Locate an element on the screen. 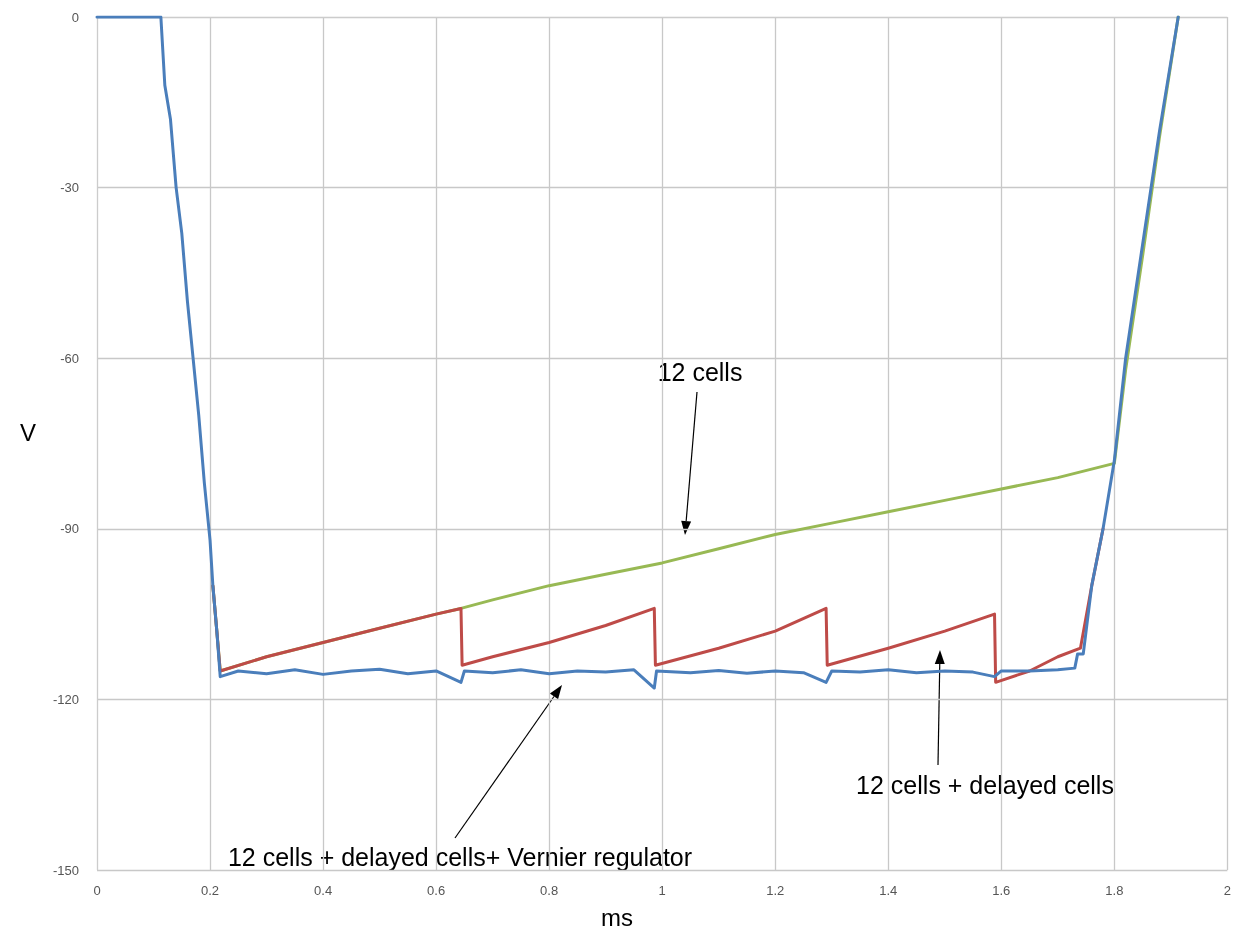 The width and height of the screenshot is (1234, 944). x-tick-label: 0.4 is located at coordinates (323, 890).